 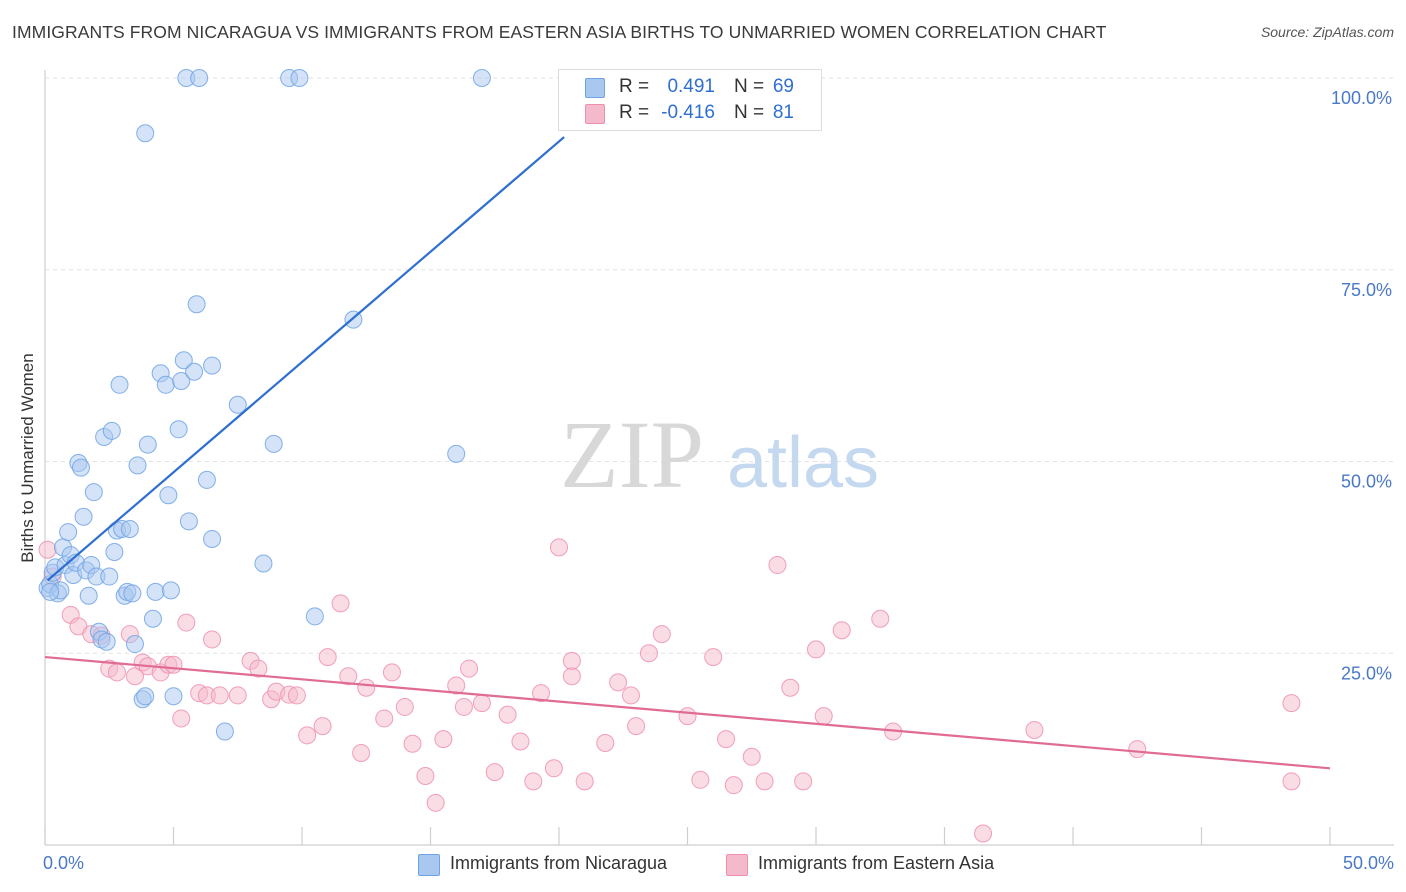 What do you see at coordinates (687, 712) in the screenshot?
I see `trend-line` at bounding box center [687, 712].